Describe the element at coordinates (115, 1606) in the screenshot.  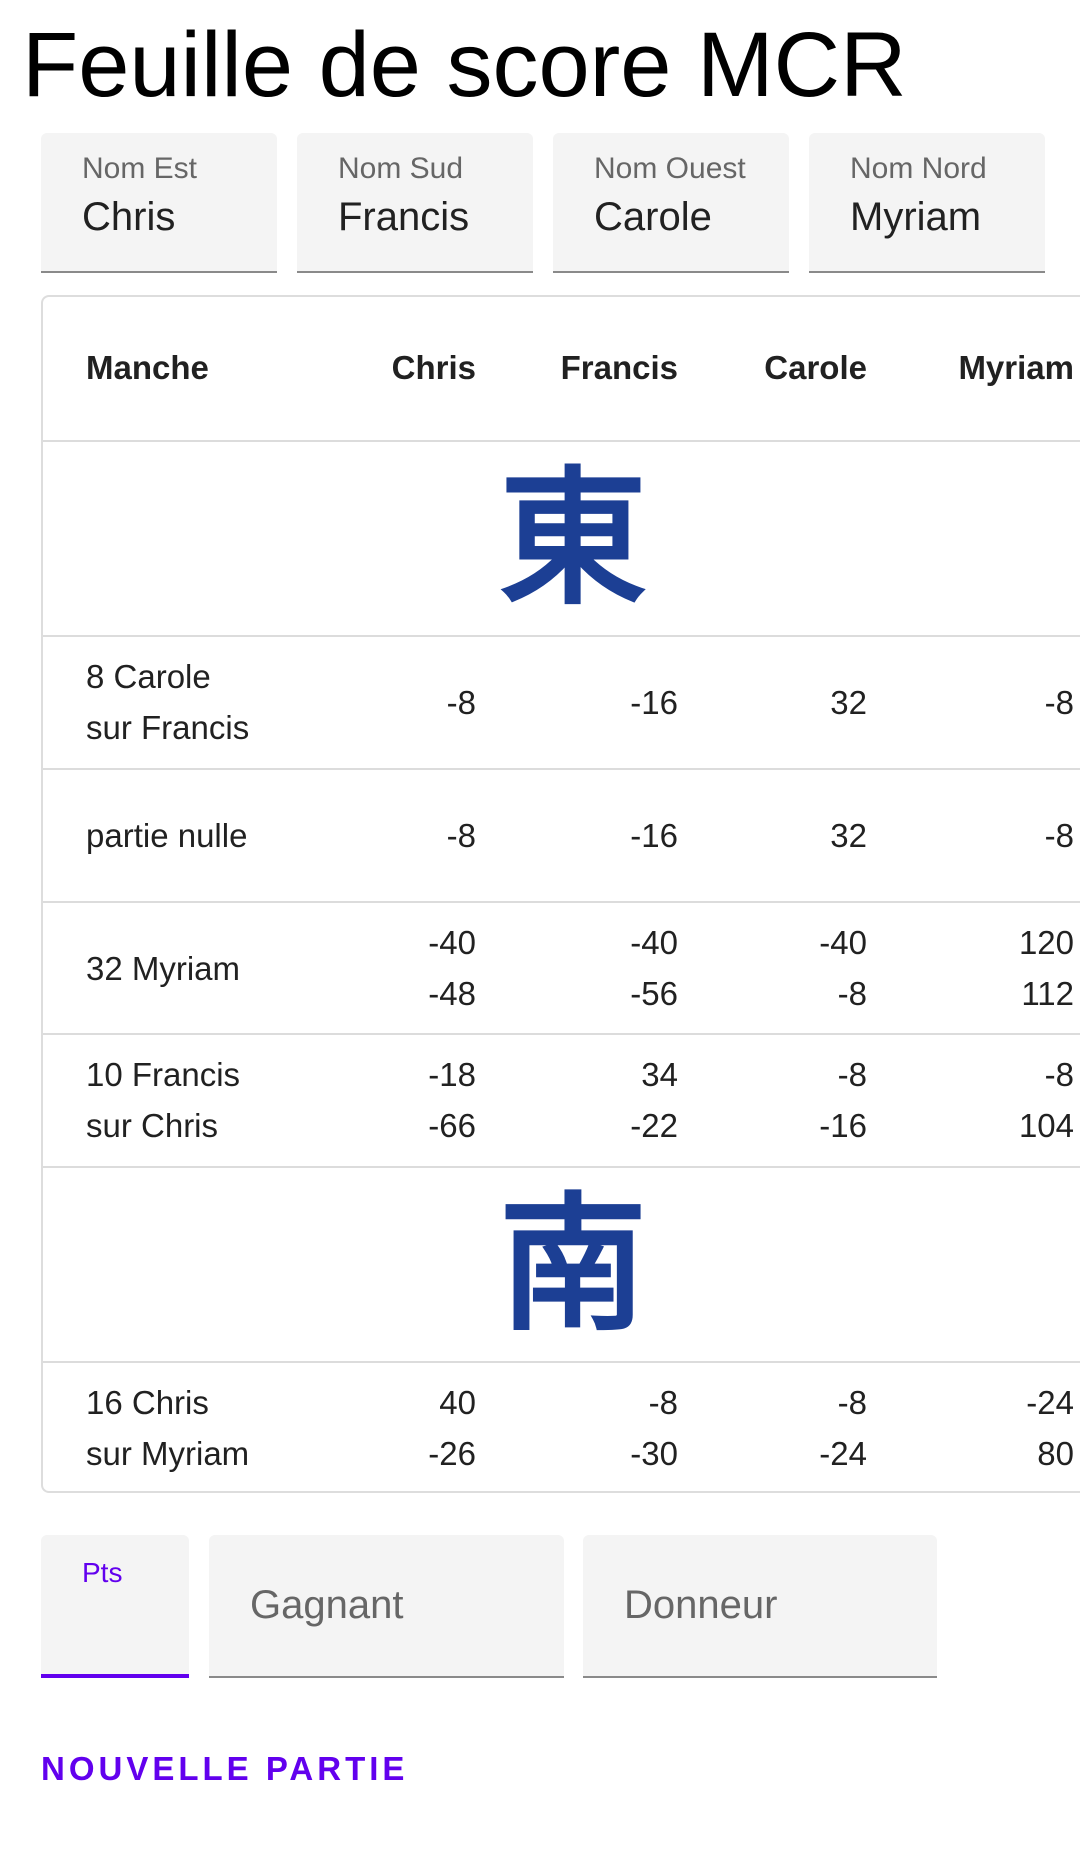
I see `points-input: Pts` at that location.